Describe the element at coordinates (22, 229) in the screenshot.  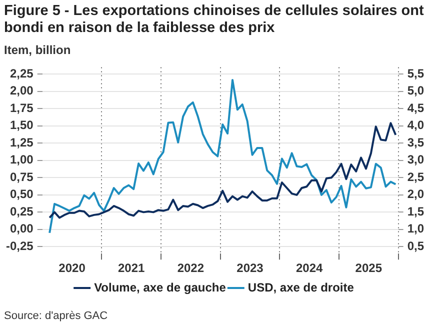
I see `y-tick-label: 0,00` at that location.